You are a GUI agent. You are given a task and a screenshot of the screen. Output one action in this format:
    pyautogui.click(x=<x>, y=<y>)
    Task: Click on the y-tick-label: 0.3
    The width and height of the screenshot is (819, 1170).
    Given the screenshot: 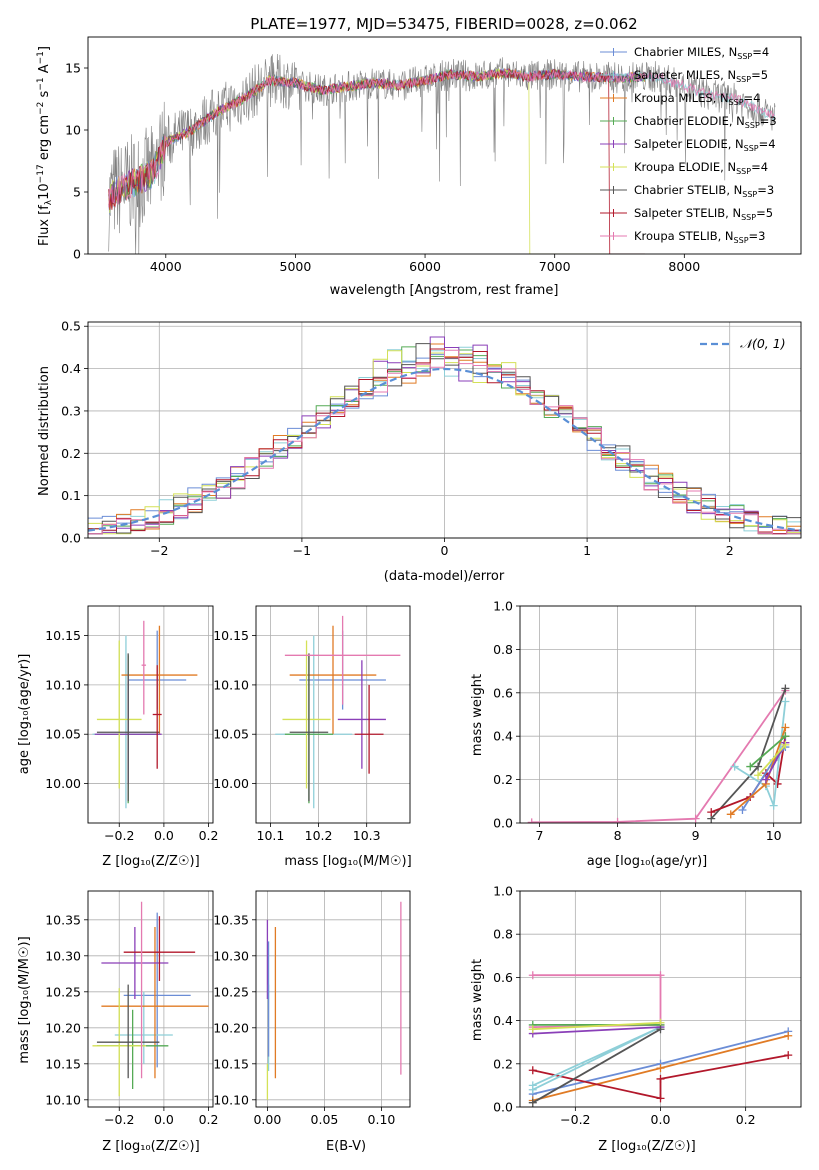 What is the action you would take?
    pyautogui.click(x=71, y=410)
    